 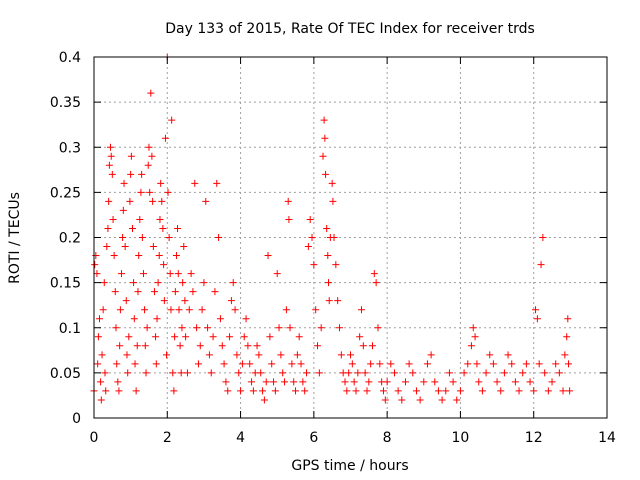 I want to click on x-tick-label: 14, so click(x=607, y=438).